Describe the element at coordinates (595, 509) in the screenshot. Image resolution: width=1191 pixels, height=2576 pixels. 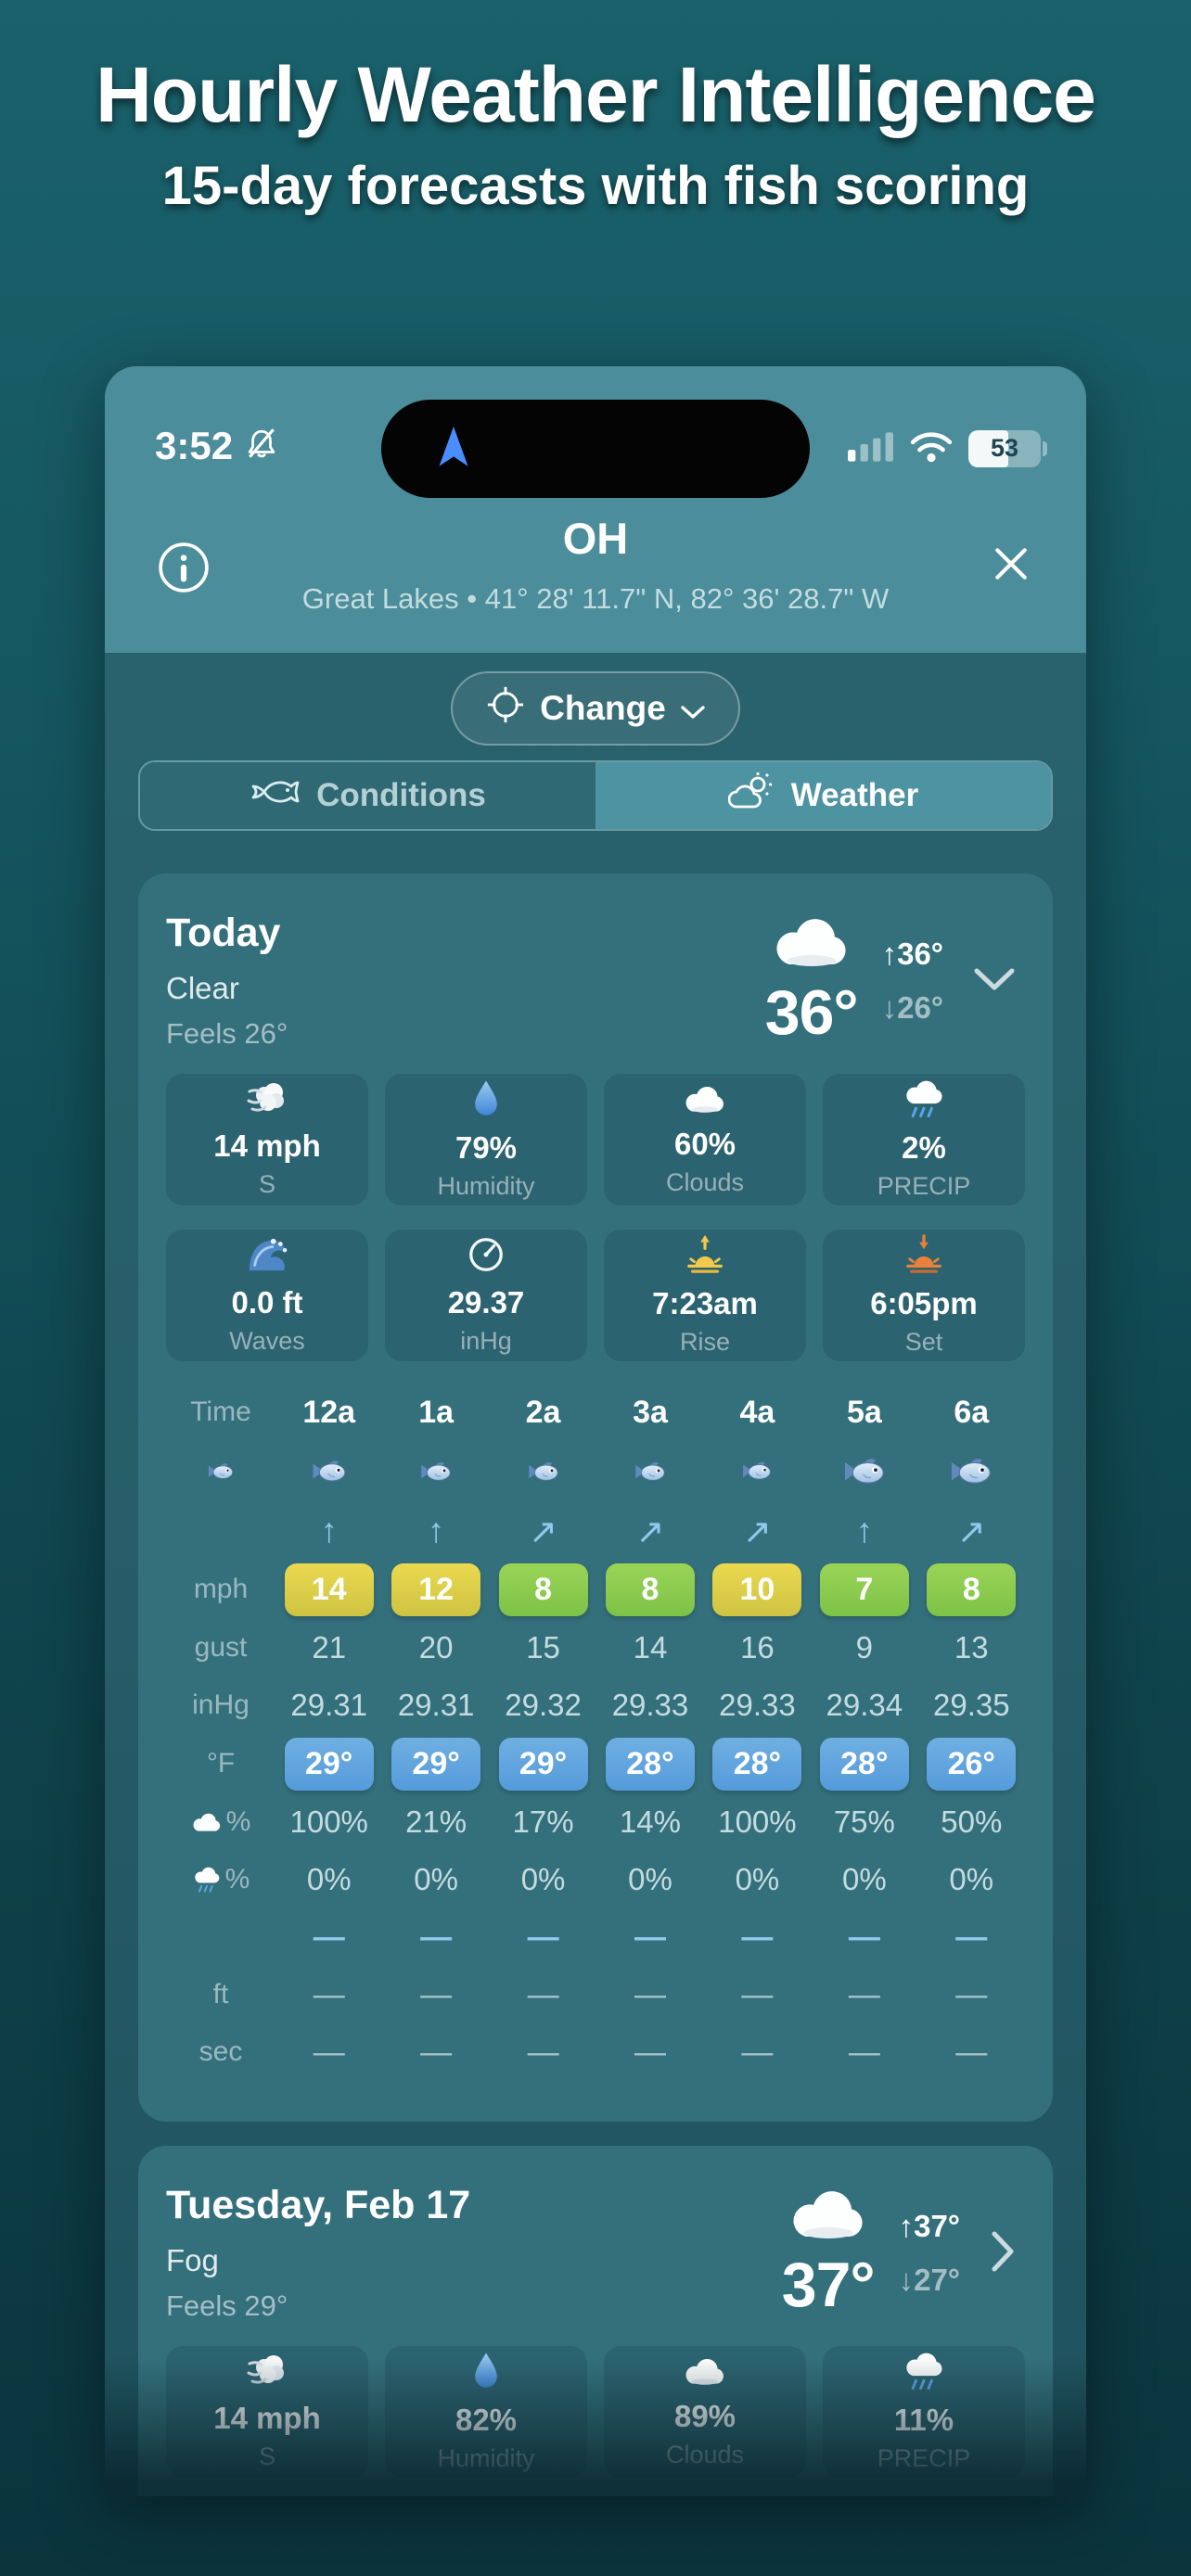
I see `phone-header: 3:52` at that location.